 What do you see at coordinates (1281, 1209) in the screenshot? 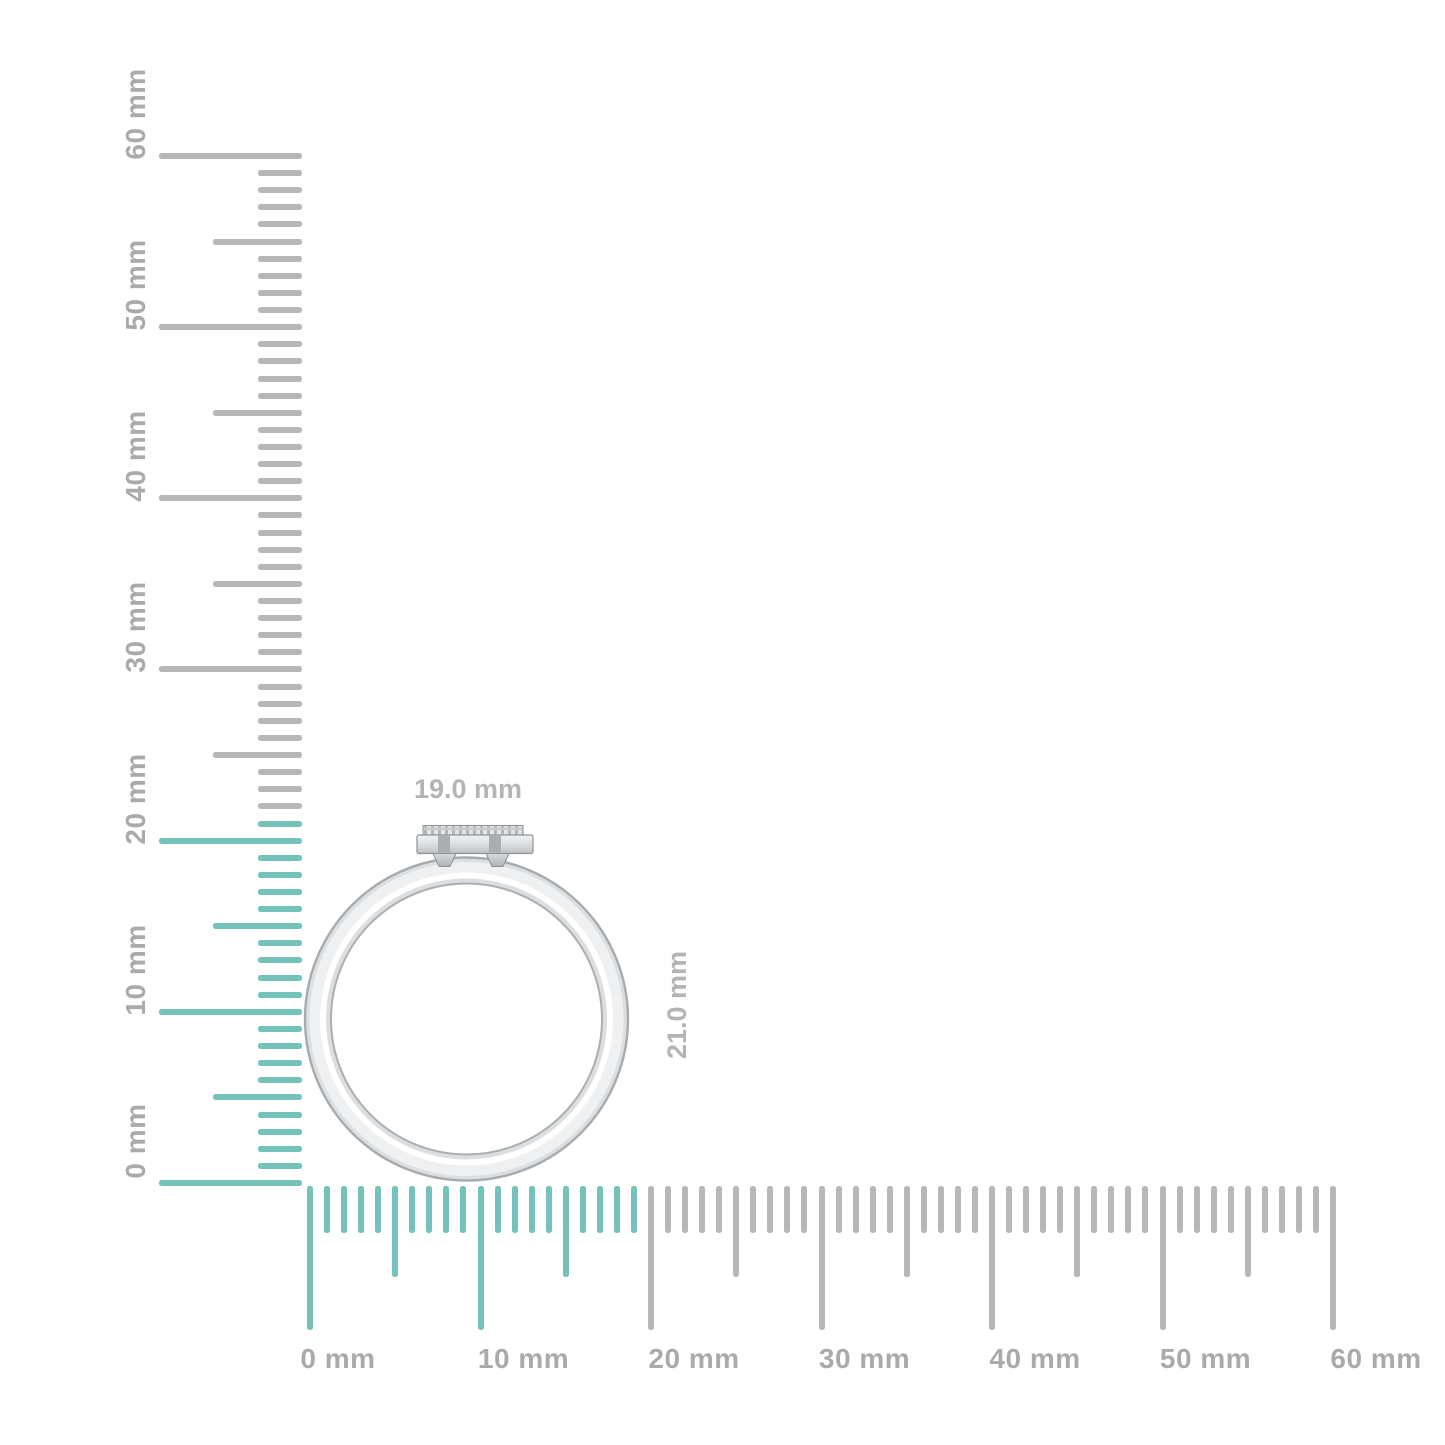
I see `h-ruler-tick-57mm` at bounding box center [1281, 1209].